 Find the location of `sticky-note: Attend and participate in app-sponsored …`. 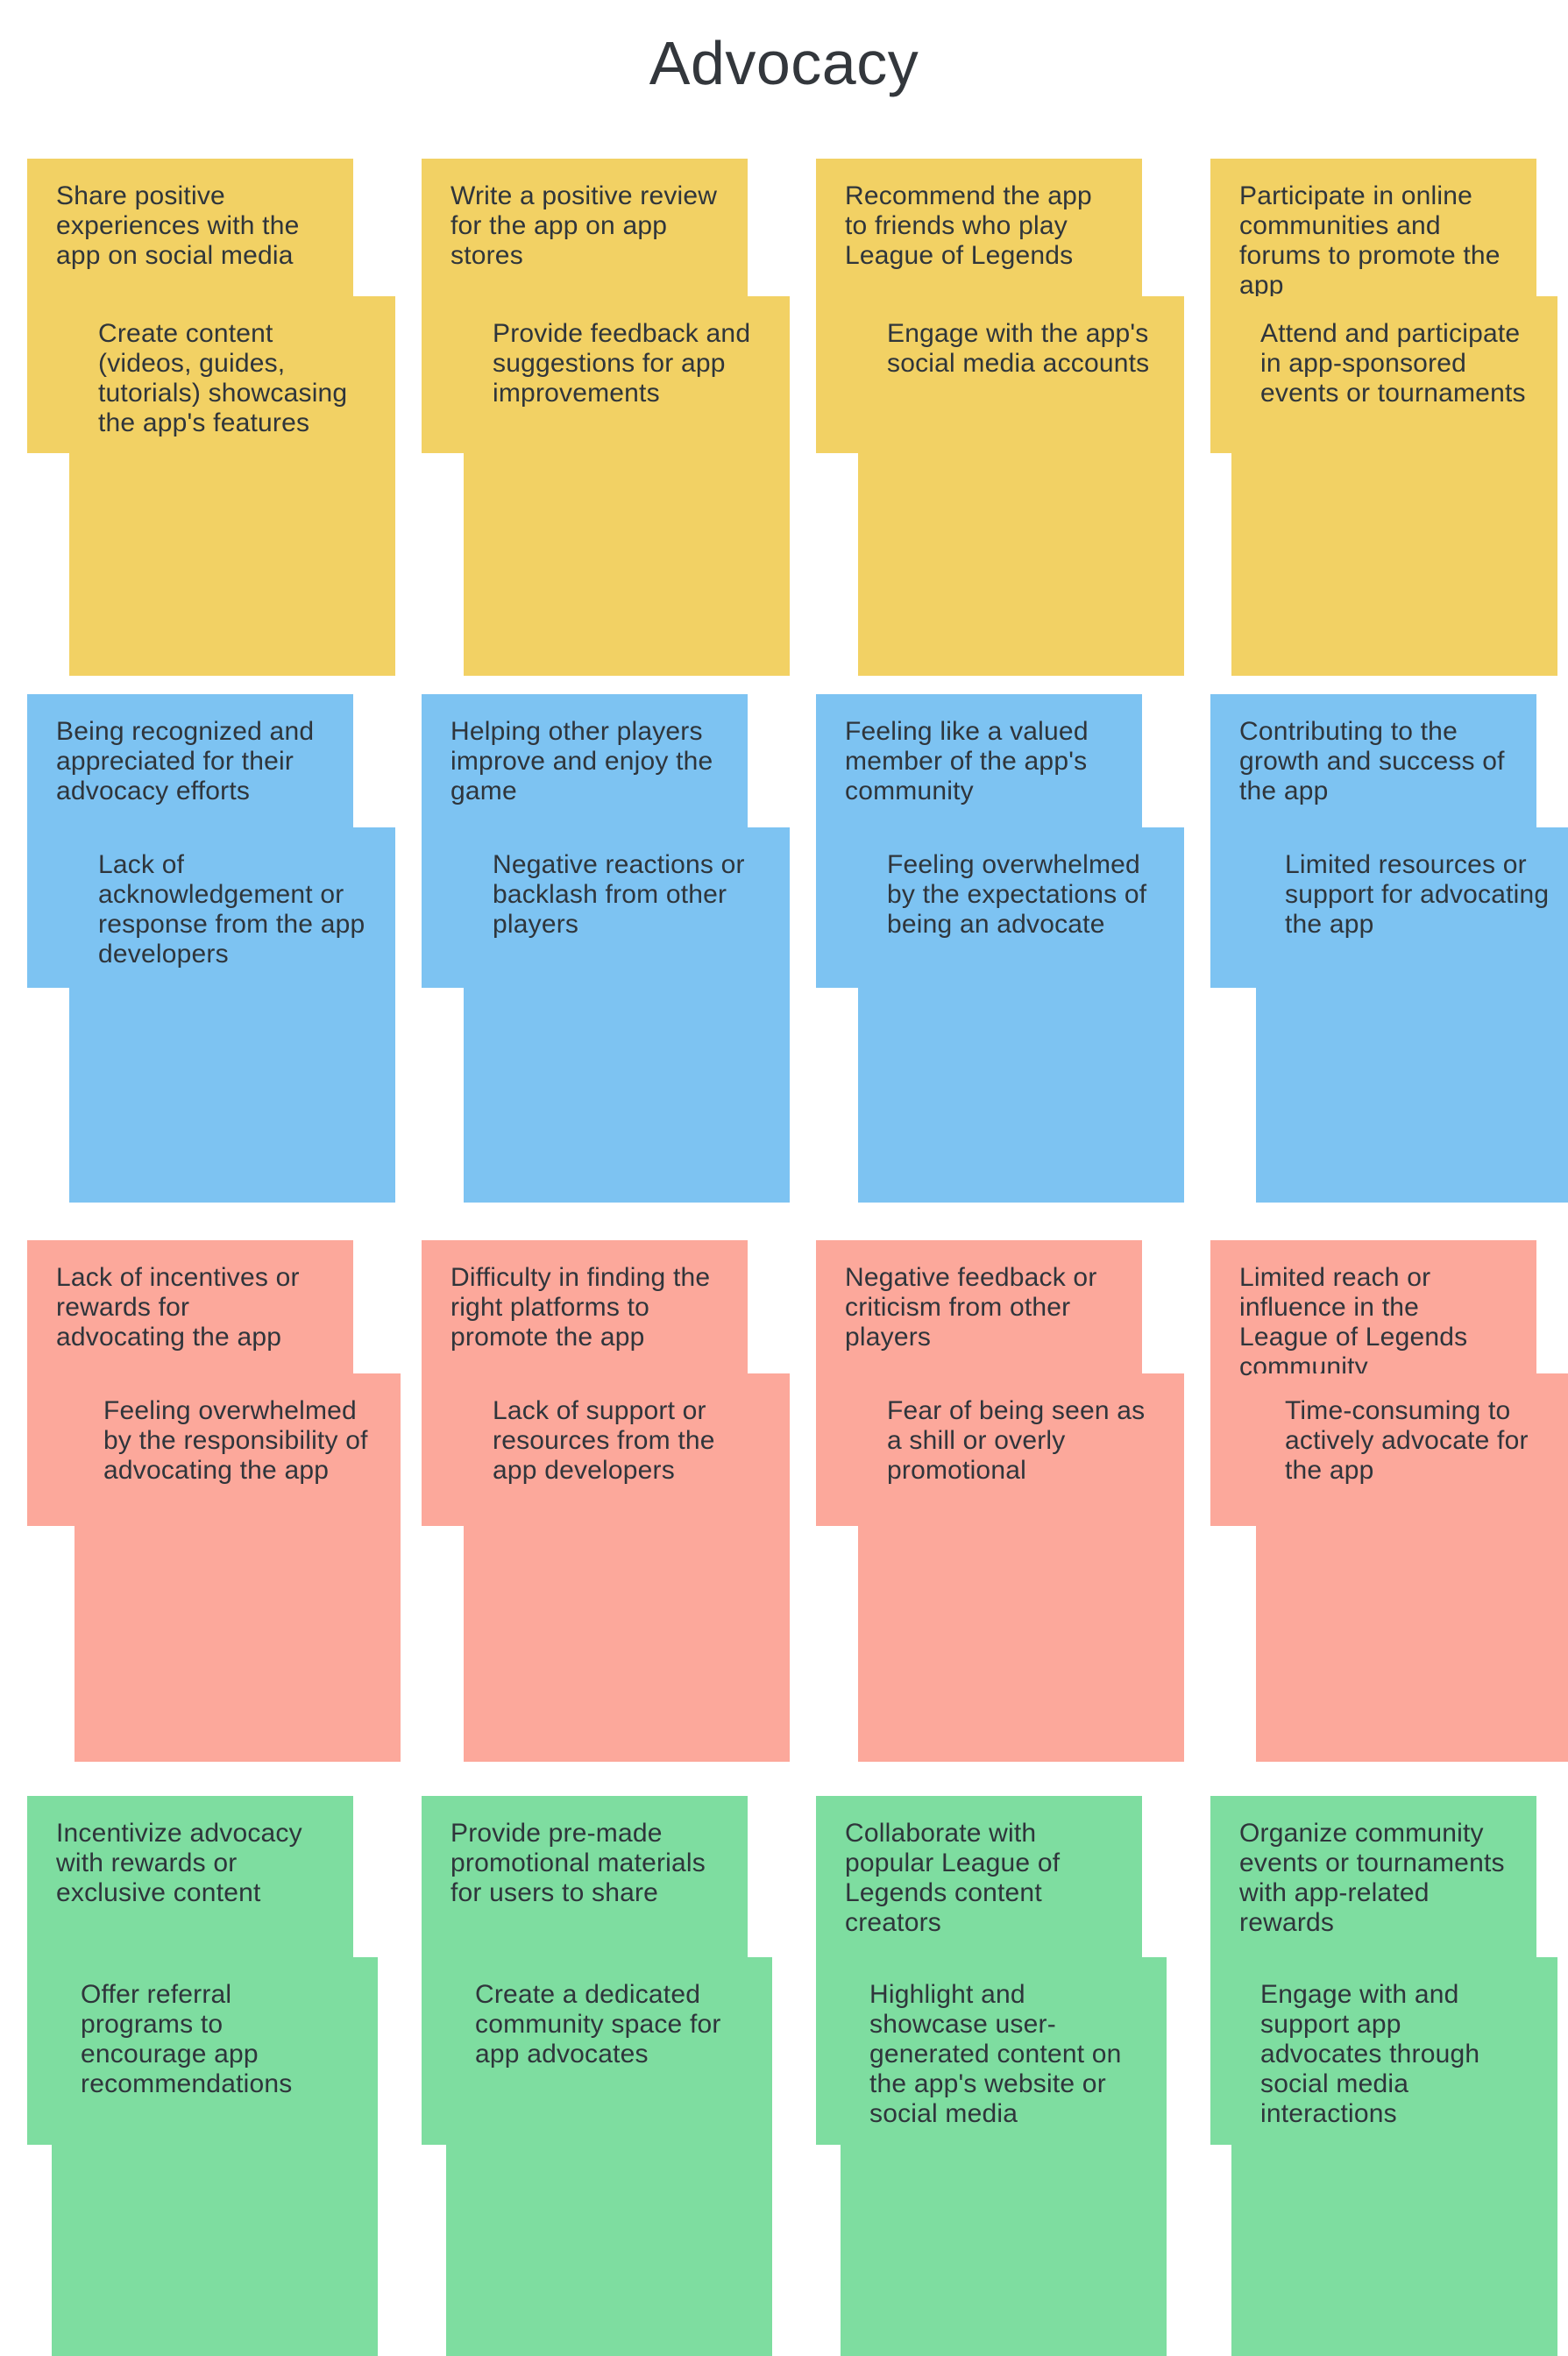

sticky-note: Attend and participate in app-sponsored … is located at coordinates (1394, 486).